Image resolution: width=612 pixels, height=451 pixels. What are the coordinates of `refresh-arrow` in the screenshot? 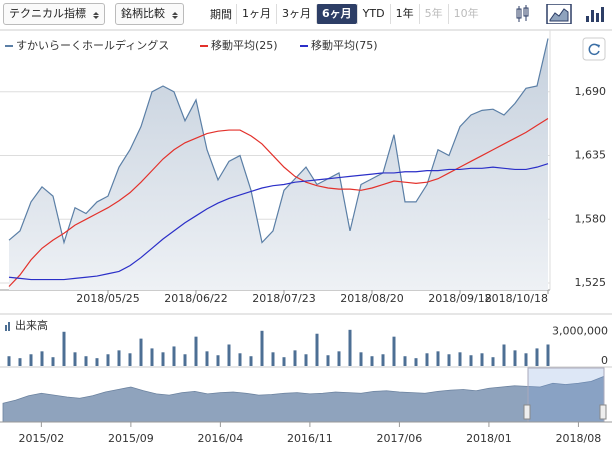 It's located at (598, 46).